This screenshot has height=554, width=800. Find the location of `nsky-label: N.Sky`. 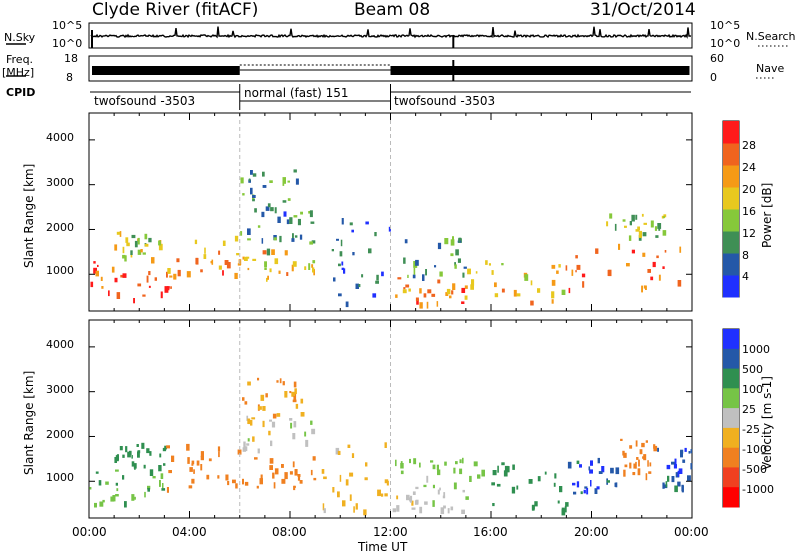

nsky-label: N.Sky is located at coordinates (20, 37).